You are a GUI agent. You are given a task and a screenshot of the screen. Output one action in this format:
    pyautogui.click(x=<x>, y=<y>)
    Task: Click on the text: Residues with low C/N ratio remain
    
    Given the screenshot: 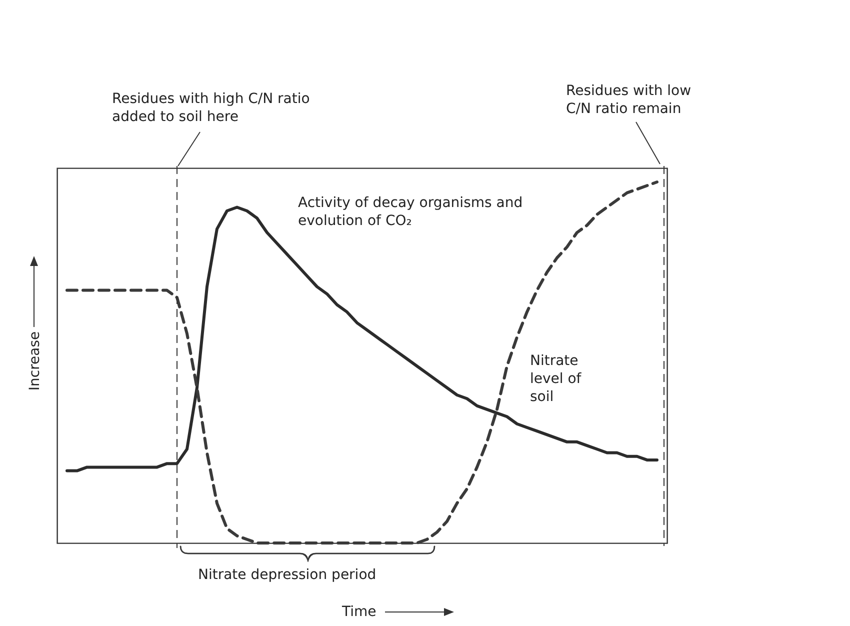 What is the action you would take?
    pyautogui.click(x=629, y=100)
    